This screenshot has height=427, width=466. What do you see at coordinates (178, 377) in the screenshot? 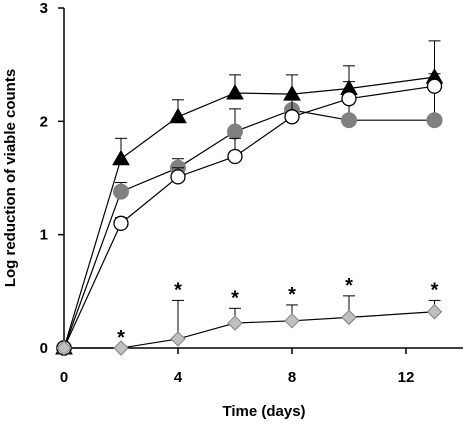
I see `x-tick-label: 4` at bounding box center [178, 377].